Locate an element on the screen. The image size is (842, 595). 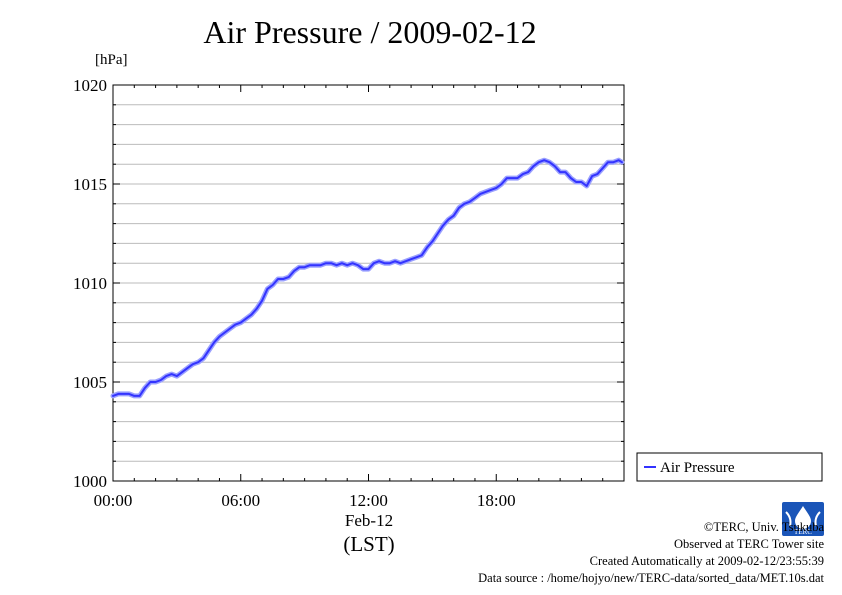
y-tick-labels: 1000 1005 1010 1015 1020 is located at coordinates (90, 283).